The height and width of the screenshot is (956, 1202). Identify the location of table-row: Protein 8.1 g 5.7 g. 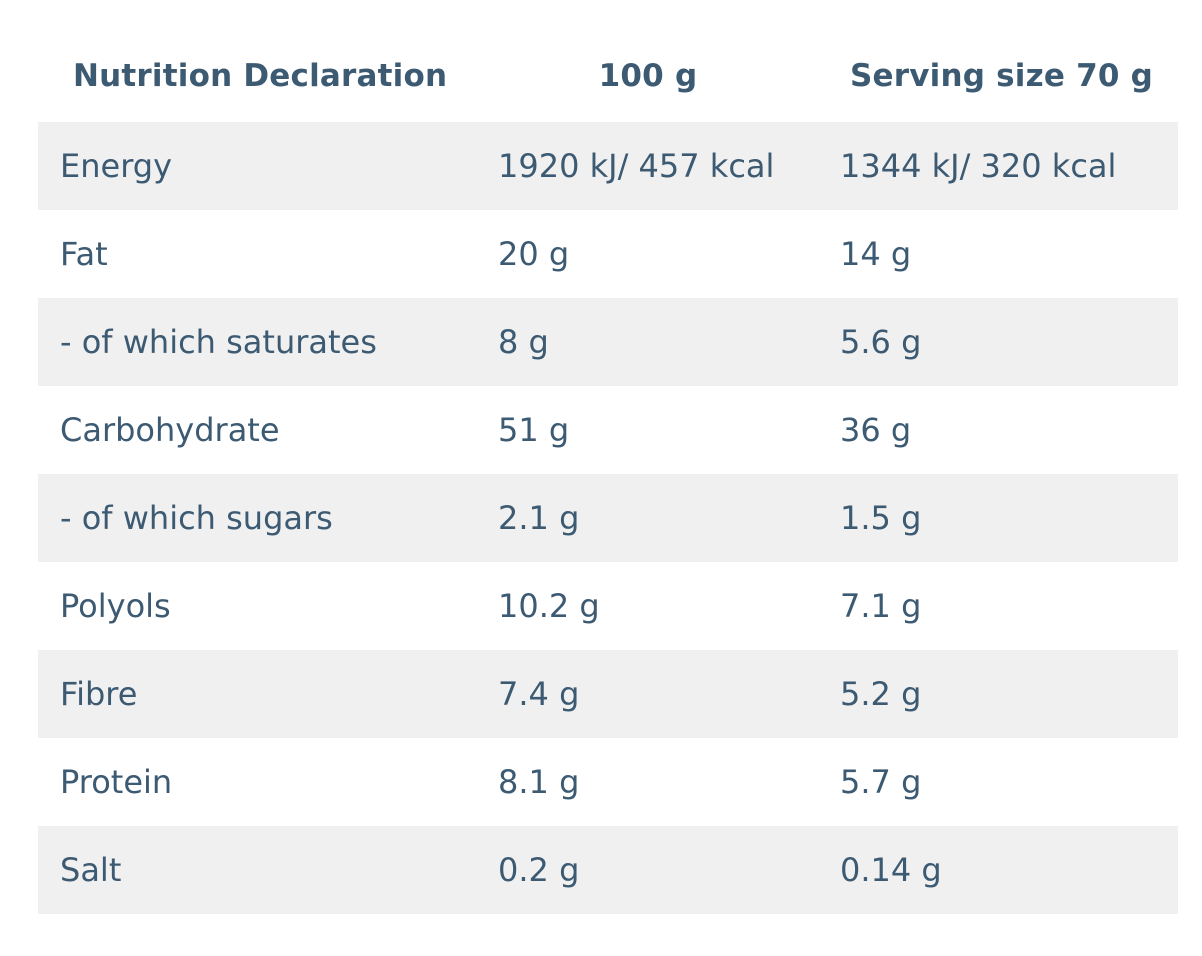
(608, 782).